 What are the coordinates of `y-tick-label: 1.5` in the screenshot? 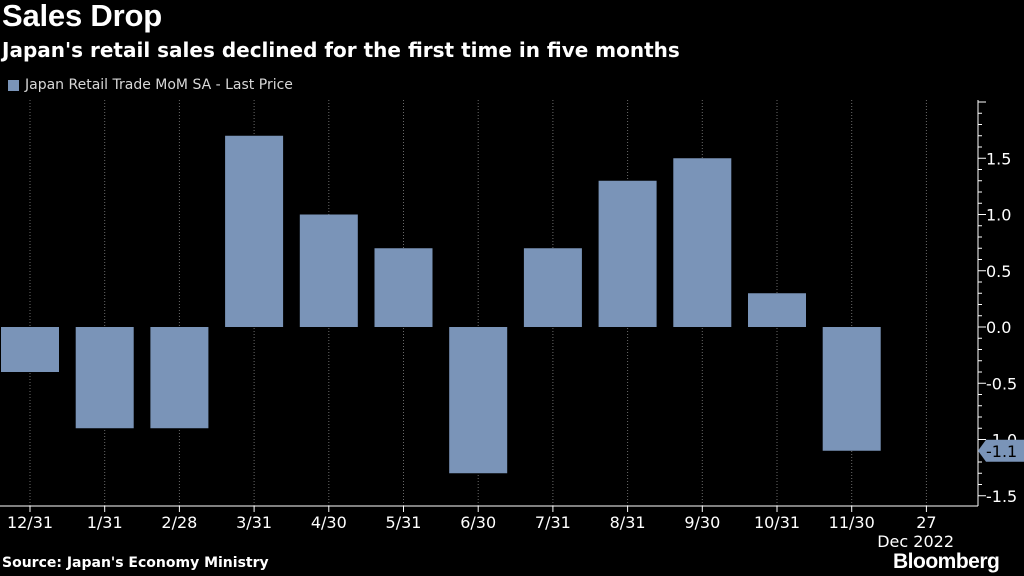 It's located at (998, 158).